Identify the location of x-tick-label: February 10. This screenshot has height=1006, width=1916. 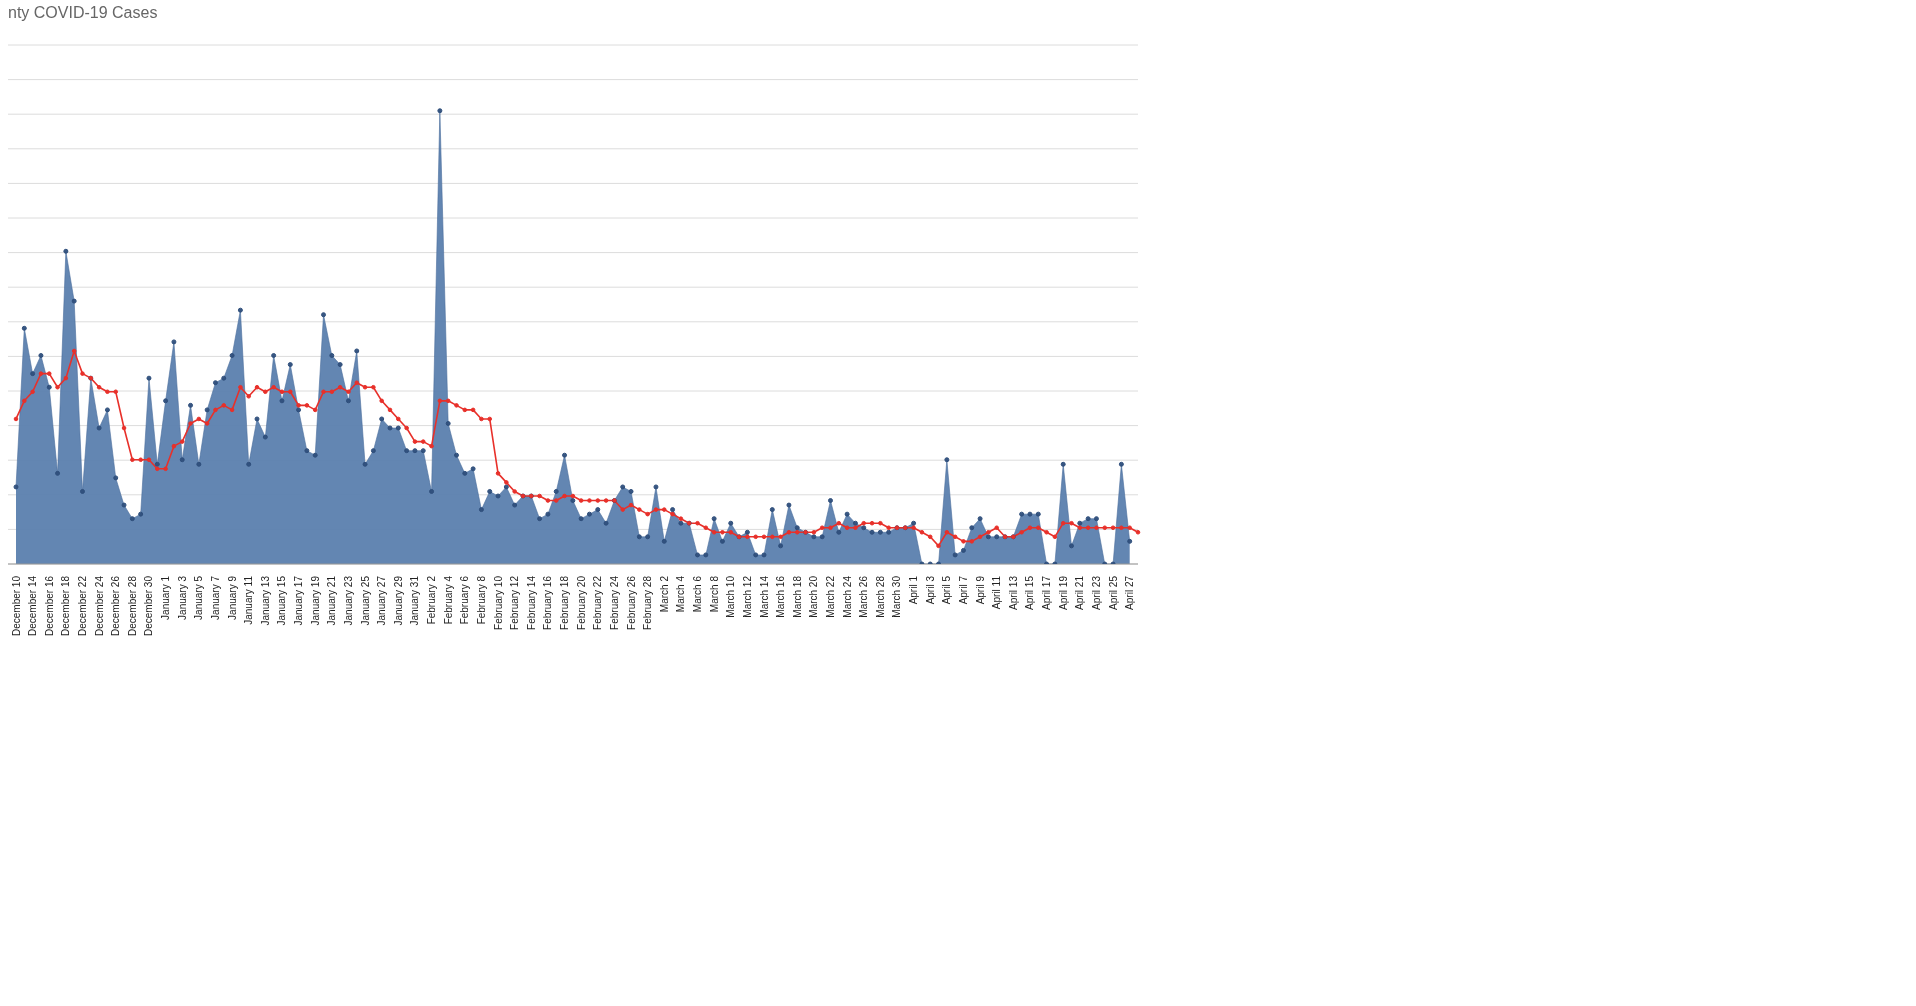
(498, 602).